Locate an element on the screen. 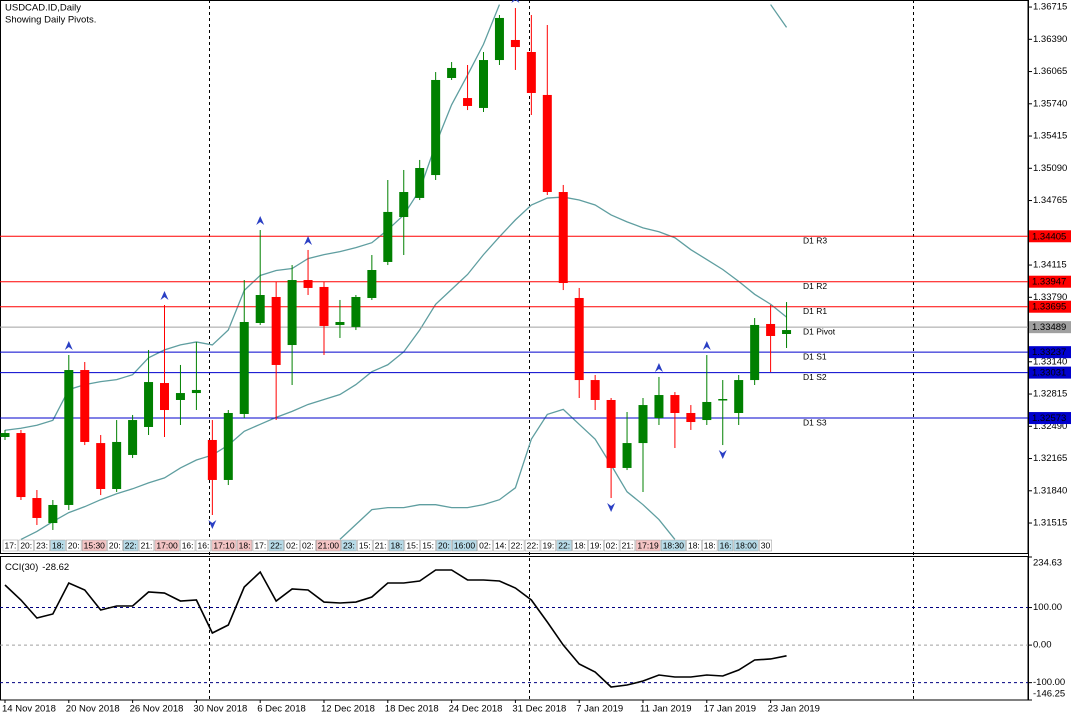 This screenshot has width=1080, height=720. x-tick-label: 26 Nov 2018 is located at coordinates (157, 709).